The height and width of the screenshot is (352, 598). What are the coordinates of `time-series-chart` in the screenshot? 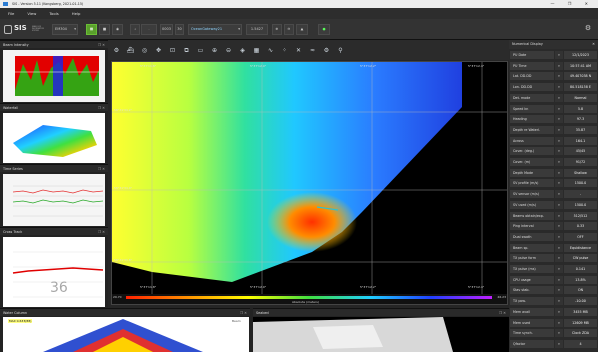 It's located at (54, 200).